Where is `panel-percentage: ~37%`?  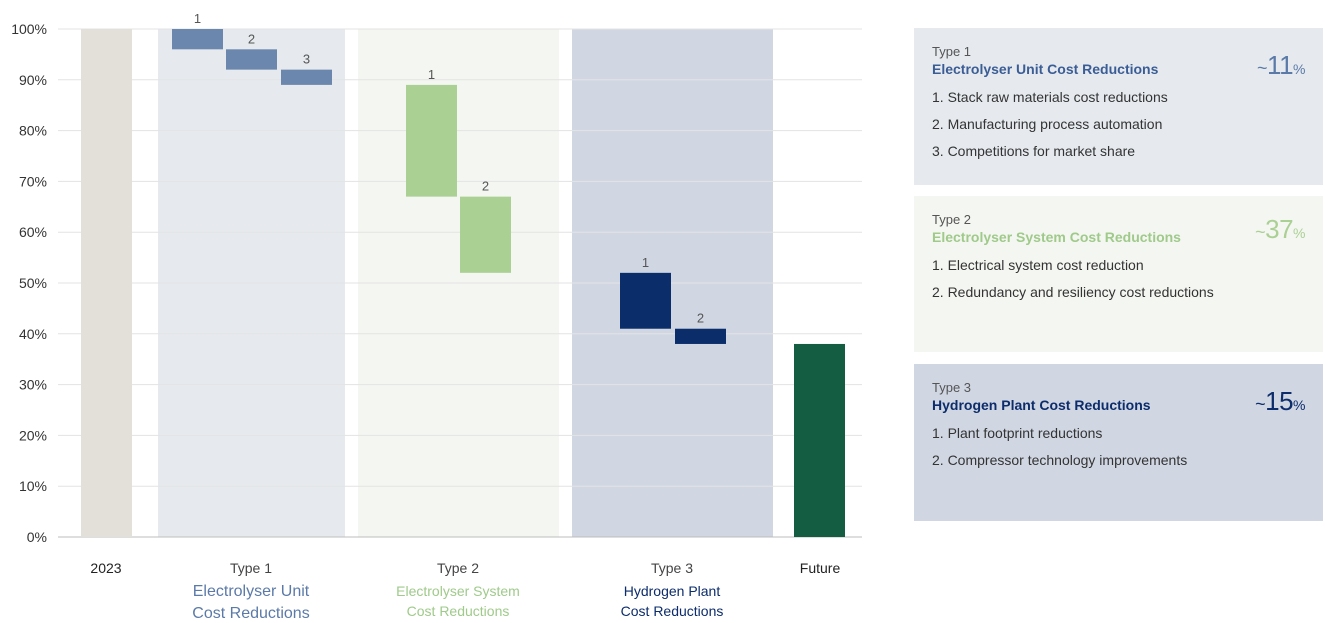 panel-percentage: ~37% is located at coordinates (1280, 229).